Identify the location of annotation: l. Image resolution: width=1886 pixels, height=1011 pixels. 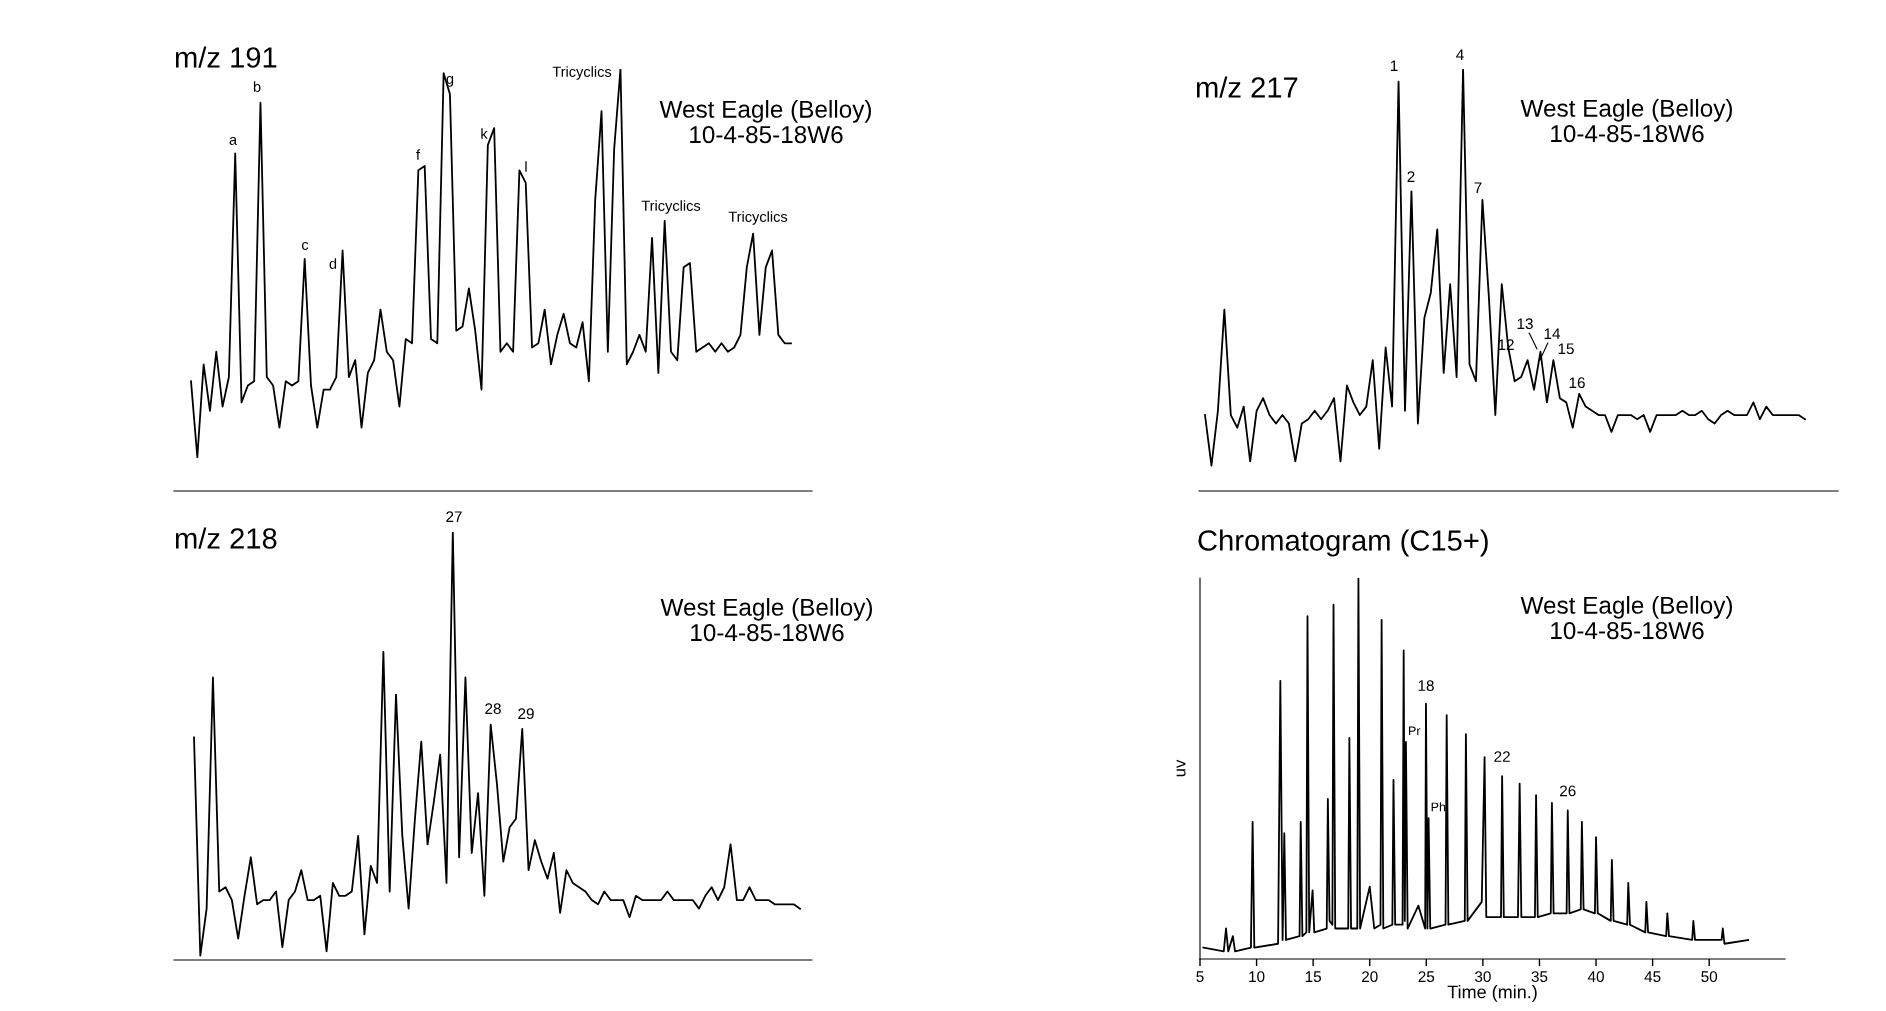
(526, 166).